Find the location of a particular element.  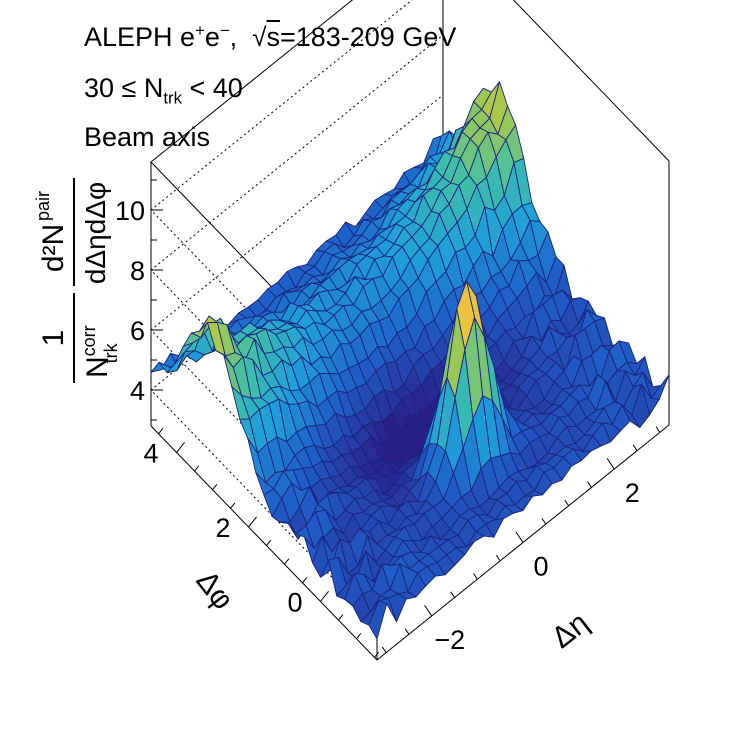

z-tick-label: 6 is located at coordinates (137, 331).